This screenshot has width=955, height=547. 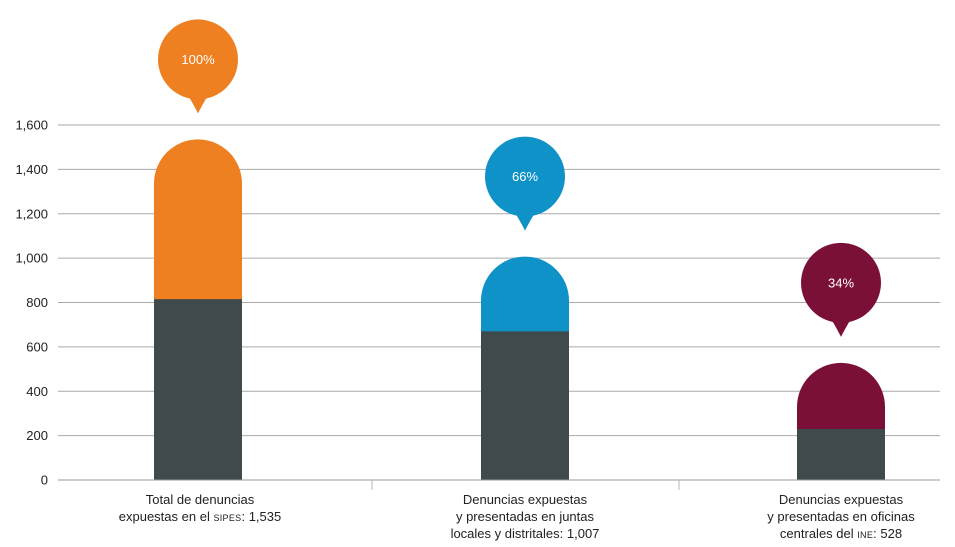 What do you see at coordinates (888, 533) in the screenshot?
I see `category-label-text: : 528` at bounding box center [888, 533].